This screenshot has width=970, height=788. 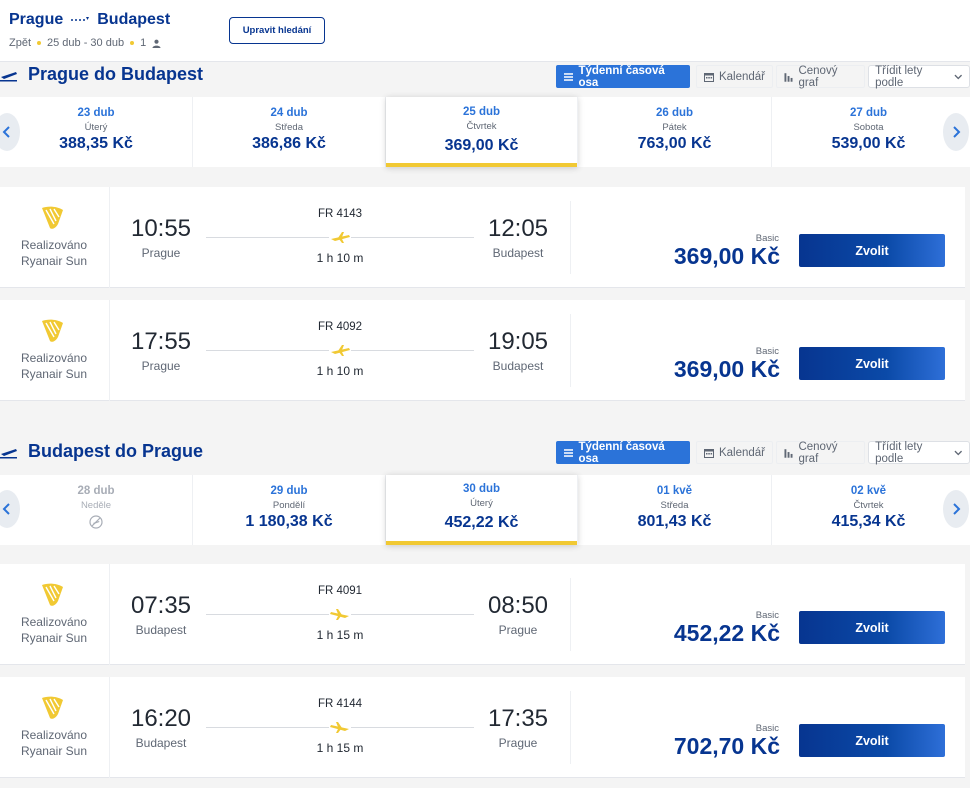 I want to click on flight-number: FR 4143, so click(x=340, y=214).